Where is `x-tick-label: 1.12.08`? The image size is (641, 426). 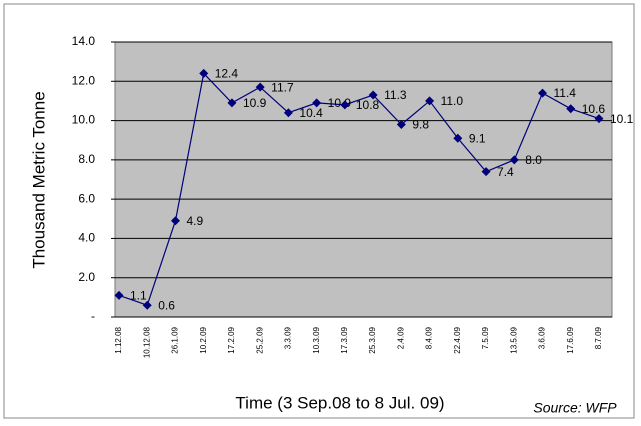 x-tick-label: 1.12.08 is located at coordinates (118, 339).